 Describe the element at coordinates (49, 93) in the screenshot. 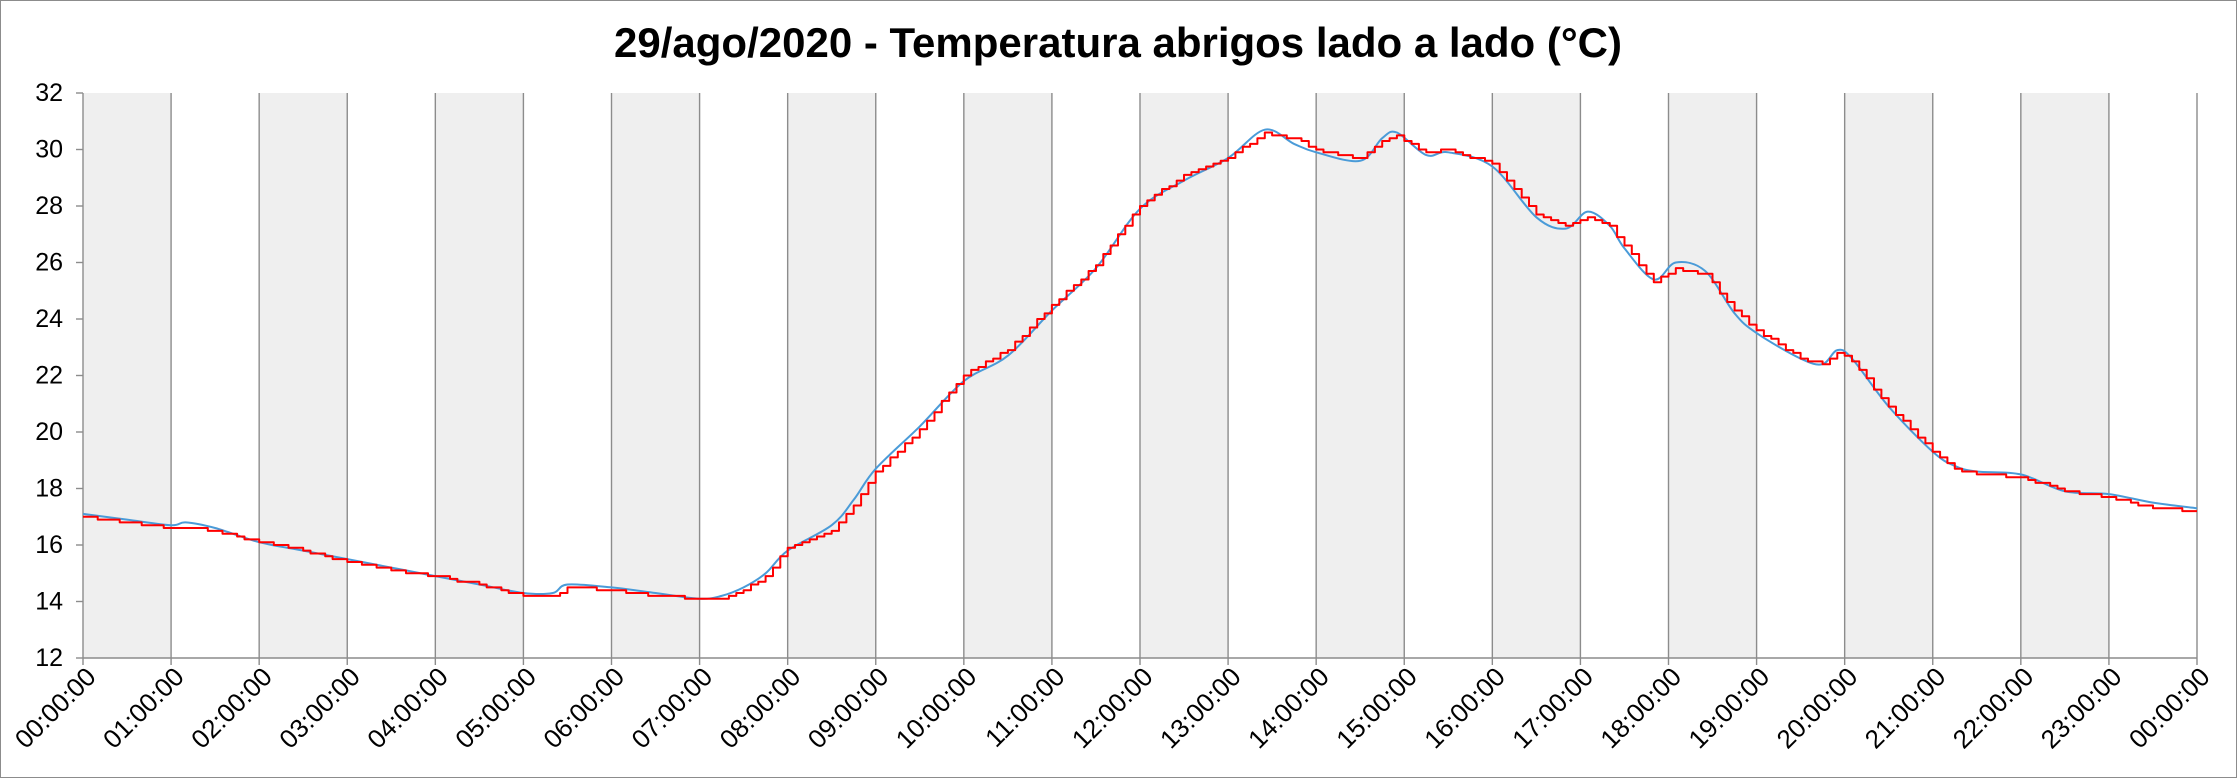

I see `y-tick-label: 32` at that location.